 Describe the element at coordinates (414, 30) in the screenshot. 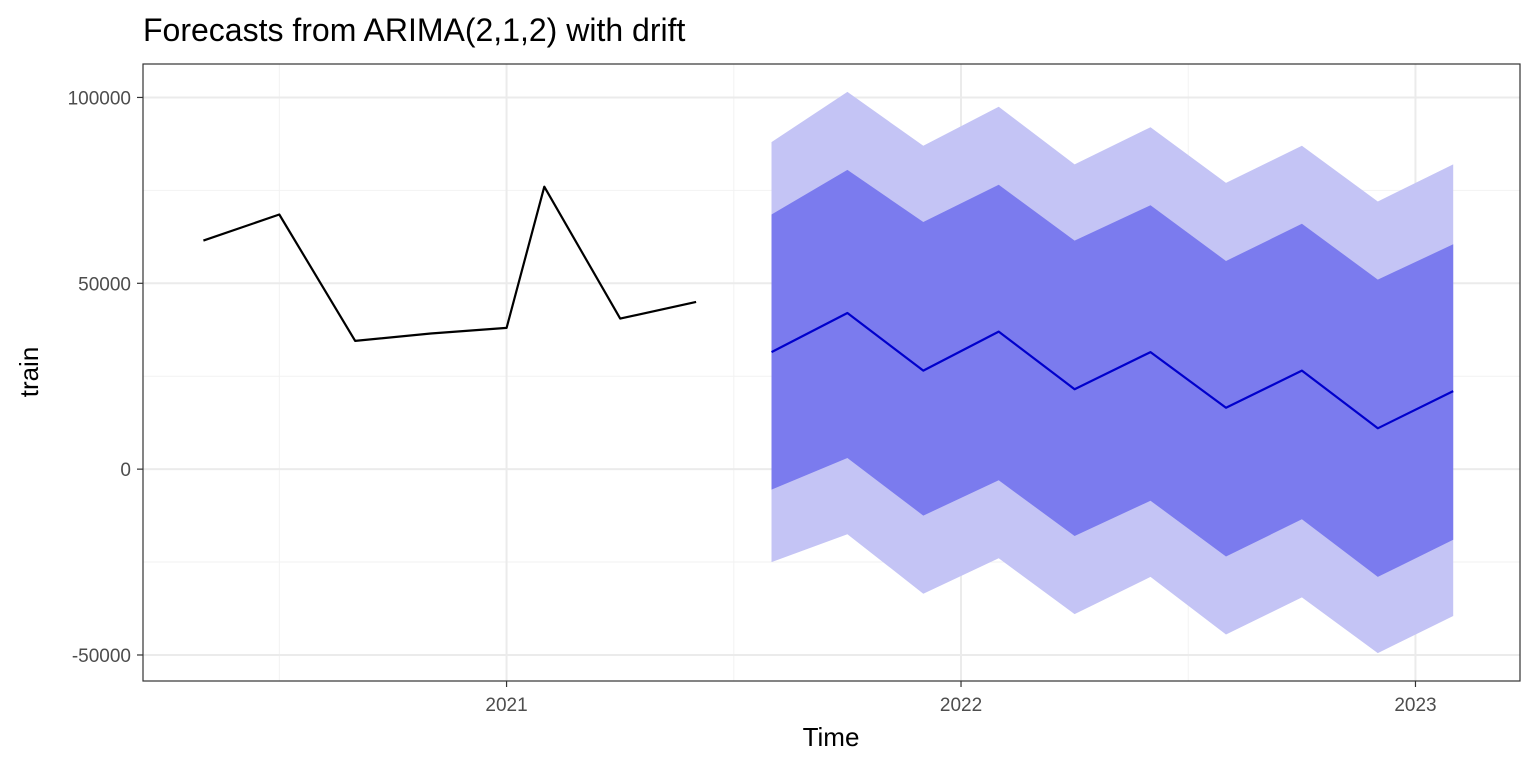

I see `chart-title: Forecasts from ARIMA(2,1,2) with drift` at that location.